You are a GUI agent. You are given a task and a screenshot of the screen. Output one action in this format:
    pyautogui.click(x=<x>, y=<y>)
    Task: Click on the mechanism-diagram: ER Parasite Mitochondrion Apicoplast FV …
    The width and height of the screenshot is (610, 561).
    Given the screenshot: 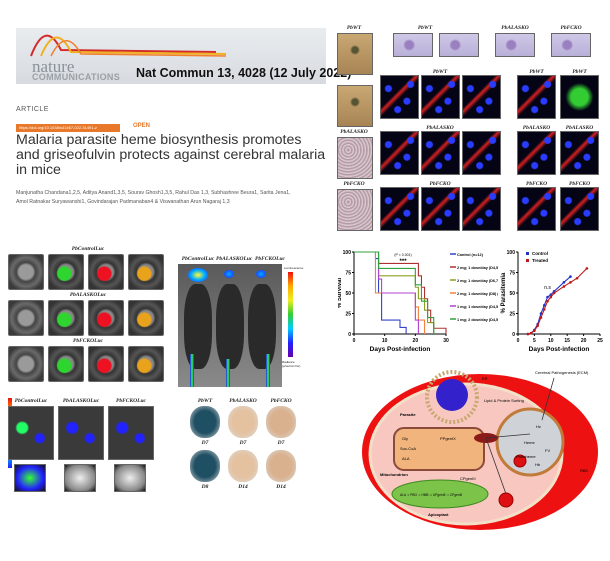 What is the action you would take?
    pyautogui.click(x=480, y=450)
    